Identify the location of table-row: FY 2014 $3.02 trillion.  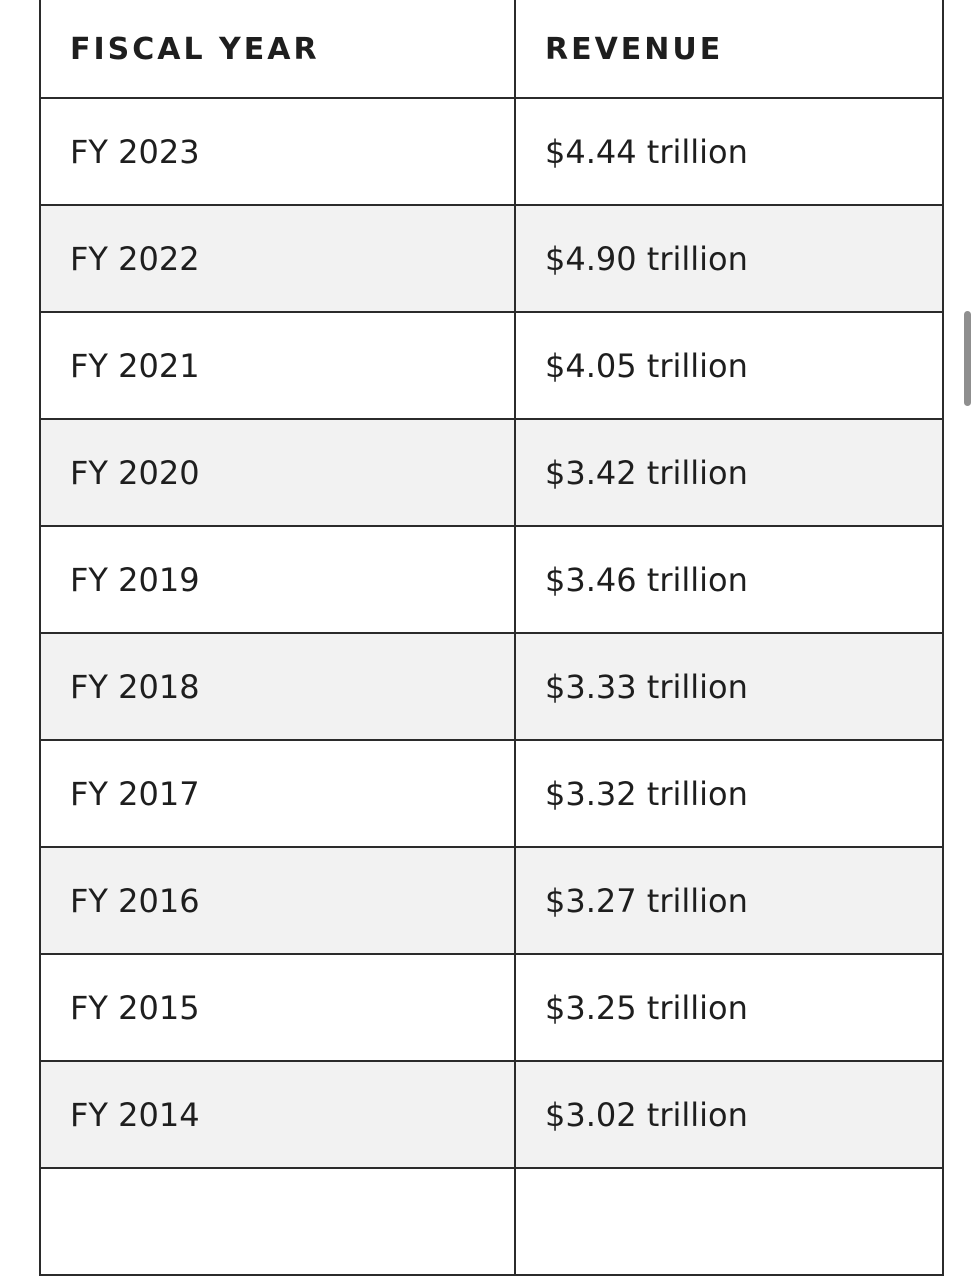
(491, 1114).